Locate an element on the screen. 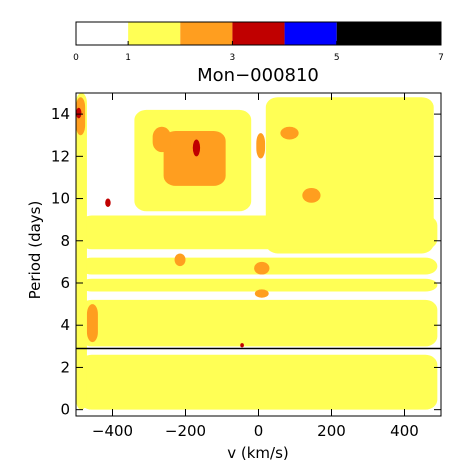 This screenshot has height=463, width=474. y-tick-label-7: 14 is located at coordinates (60, 114).